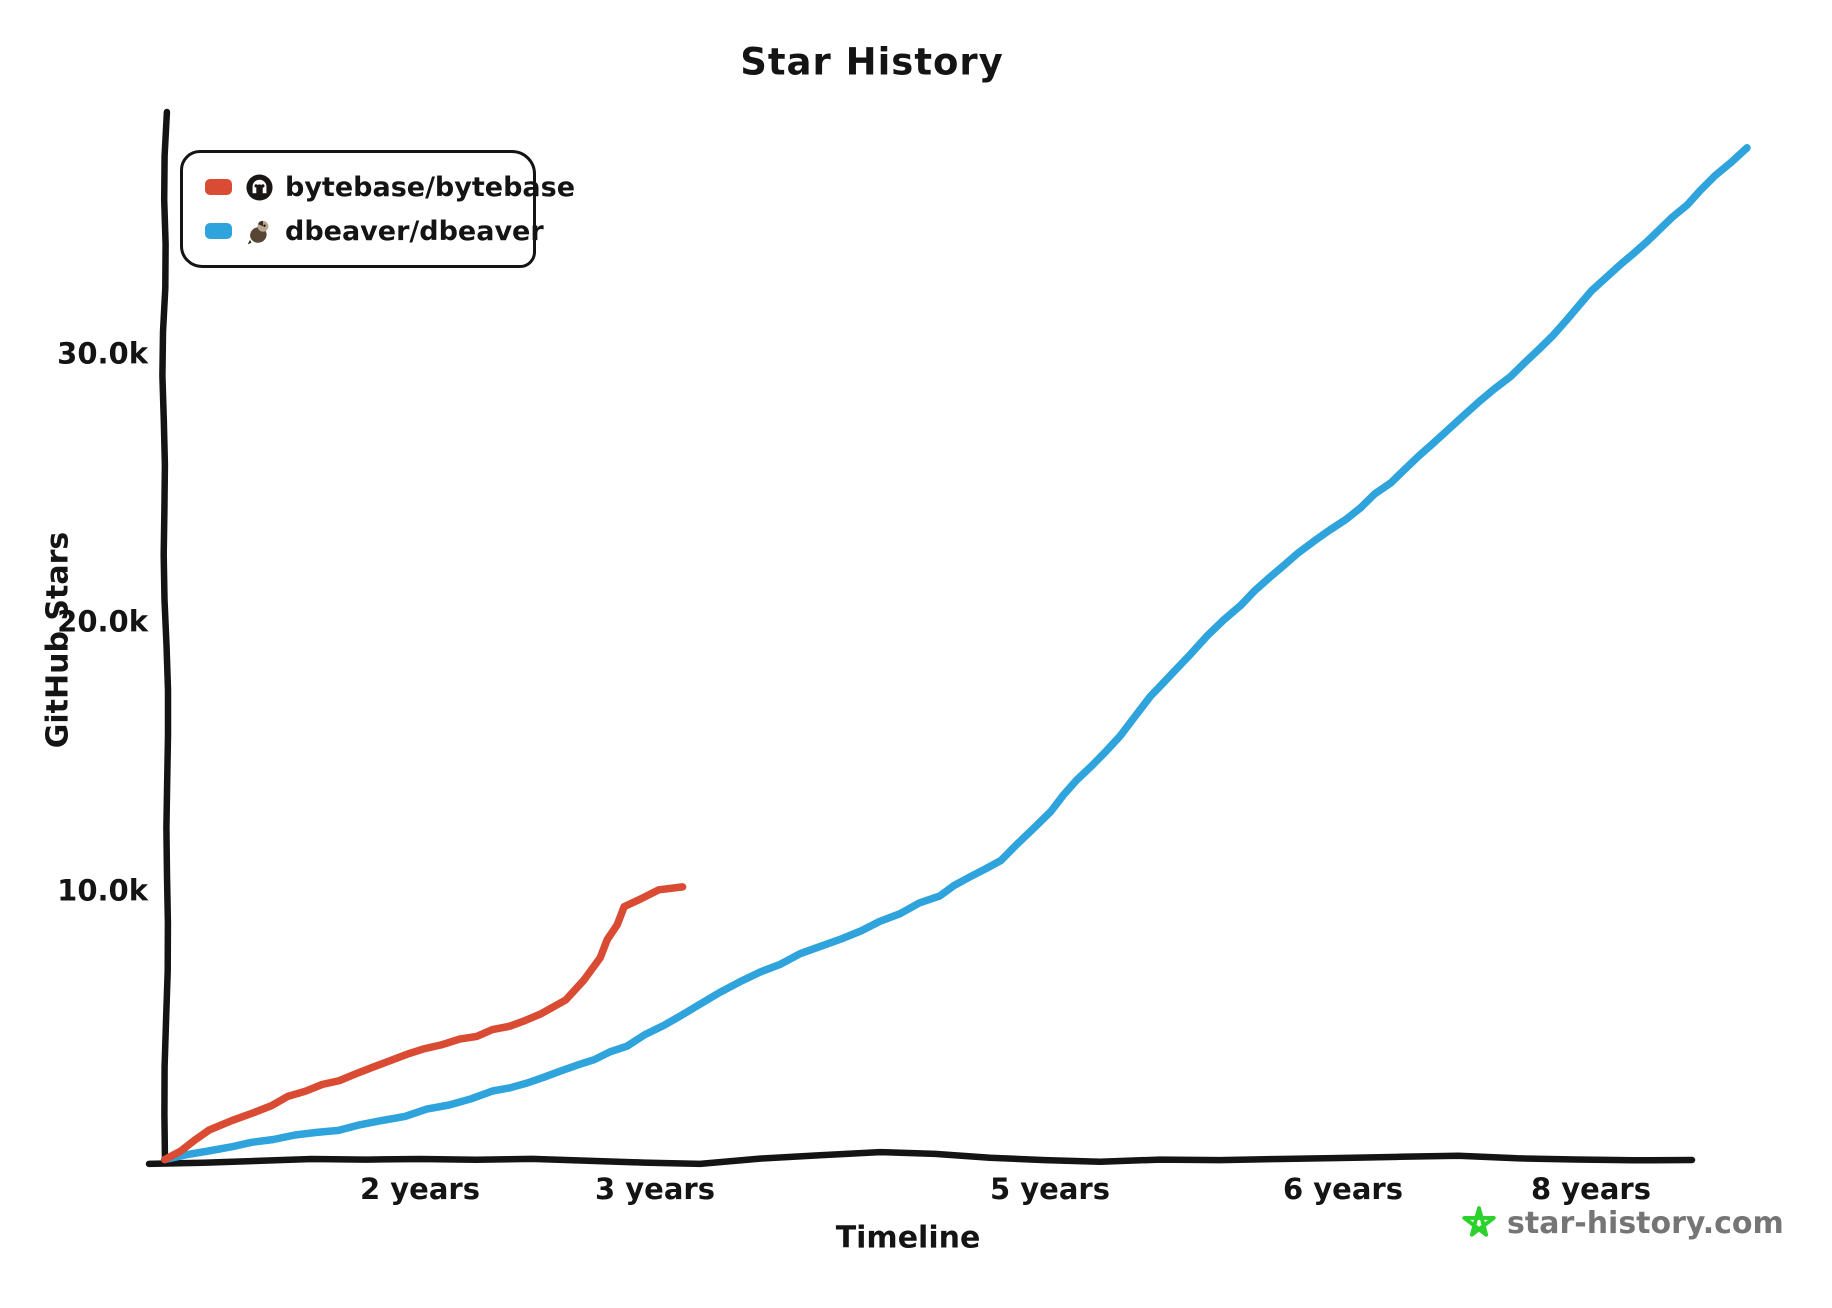 The width and height of the screenshot is (1832, 1308). I want to click on x-axis-title: Timeline, so click(908, 1238).